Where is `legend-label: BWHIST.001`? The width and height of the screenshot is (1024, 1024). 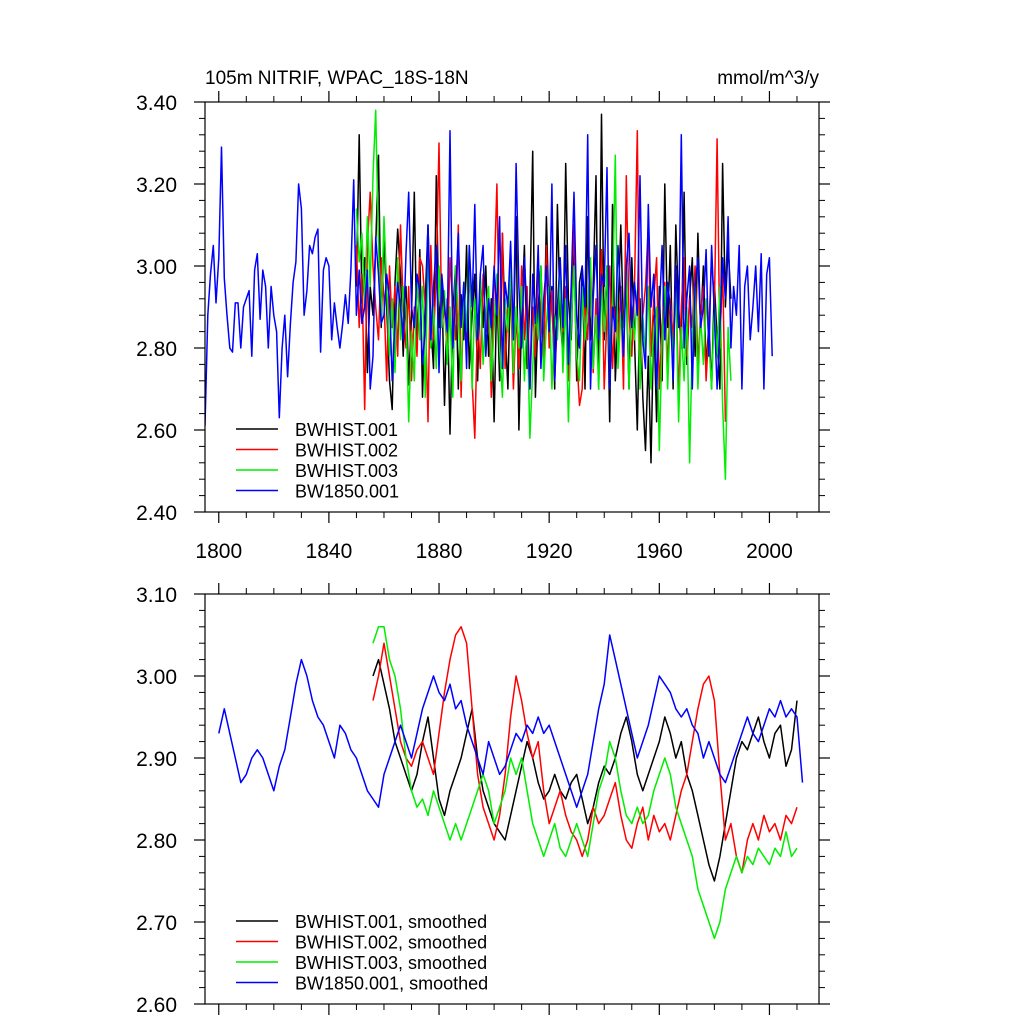
legend-label: BWHIST.001 is located at coordinates (346, 430).